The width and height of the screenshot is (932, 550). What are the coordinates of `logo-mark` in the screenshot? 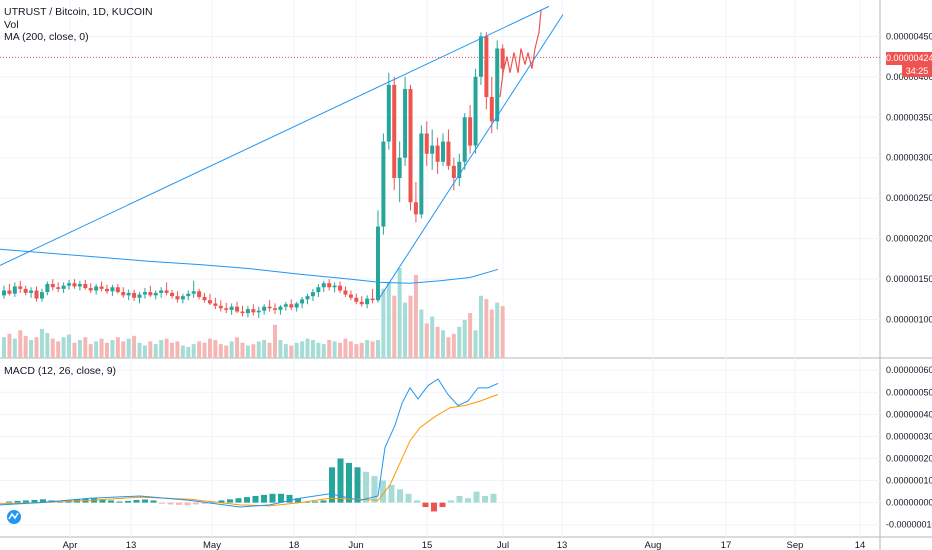 It's located at (13, 516).